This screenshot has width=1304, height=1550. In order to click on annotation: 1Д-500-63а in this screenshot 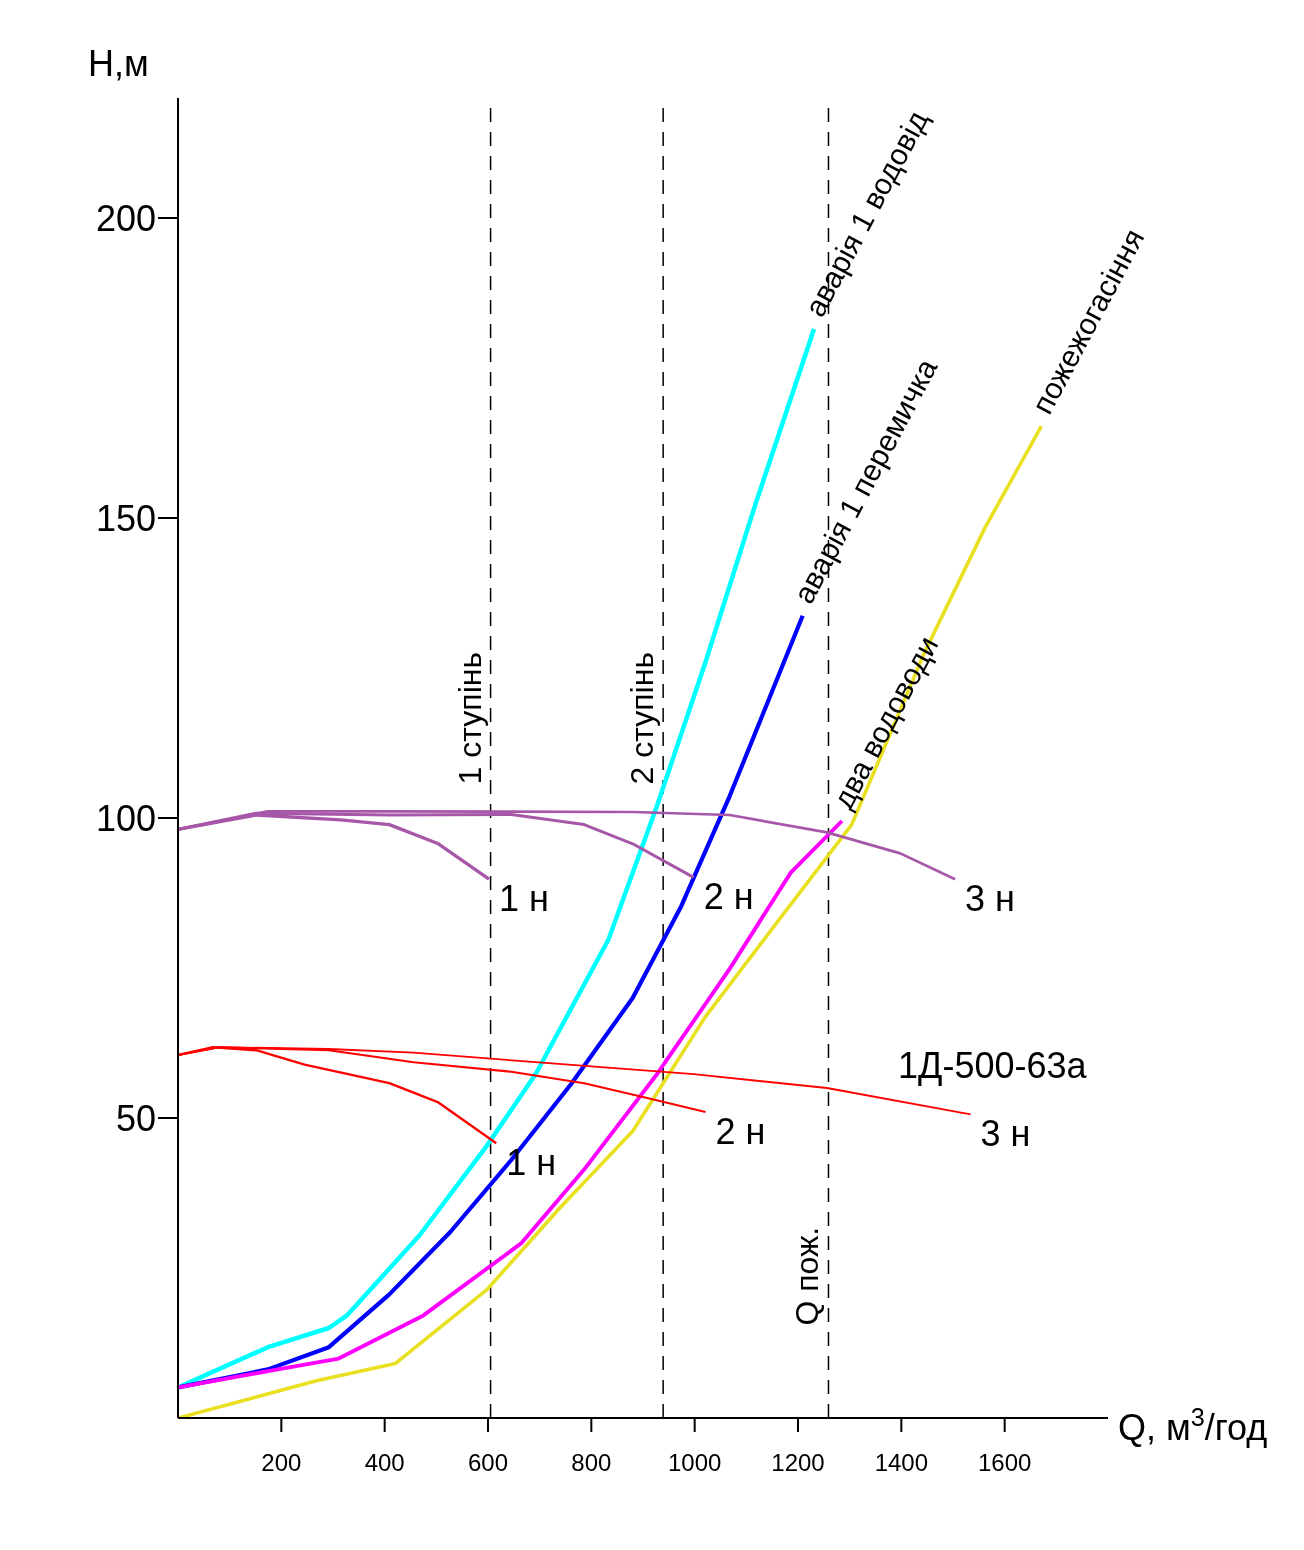, I will do `click(993, 1065)`.